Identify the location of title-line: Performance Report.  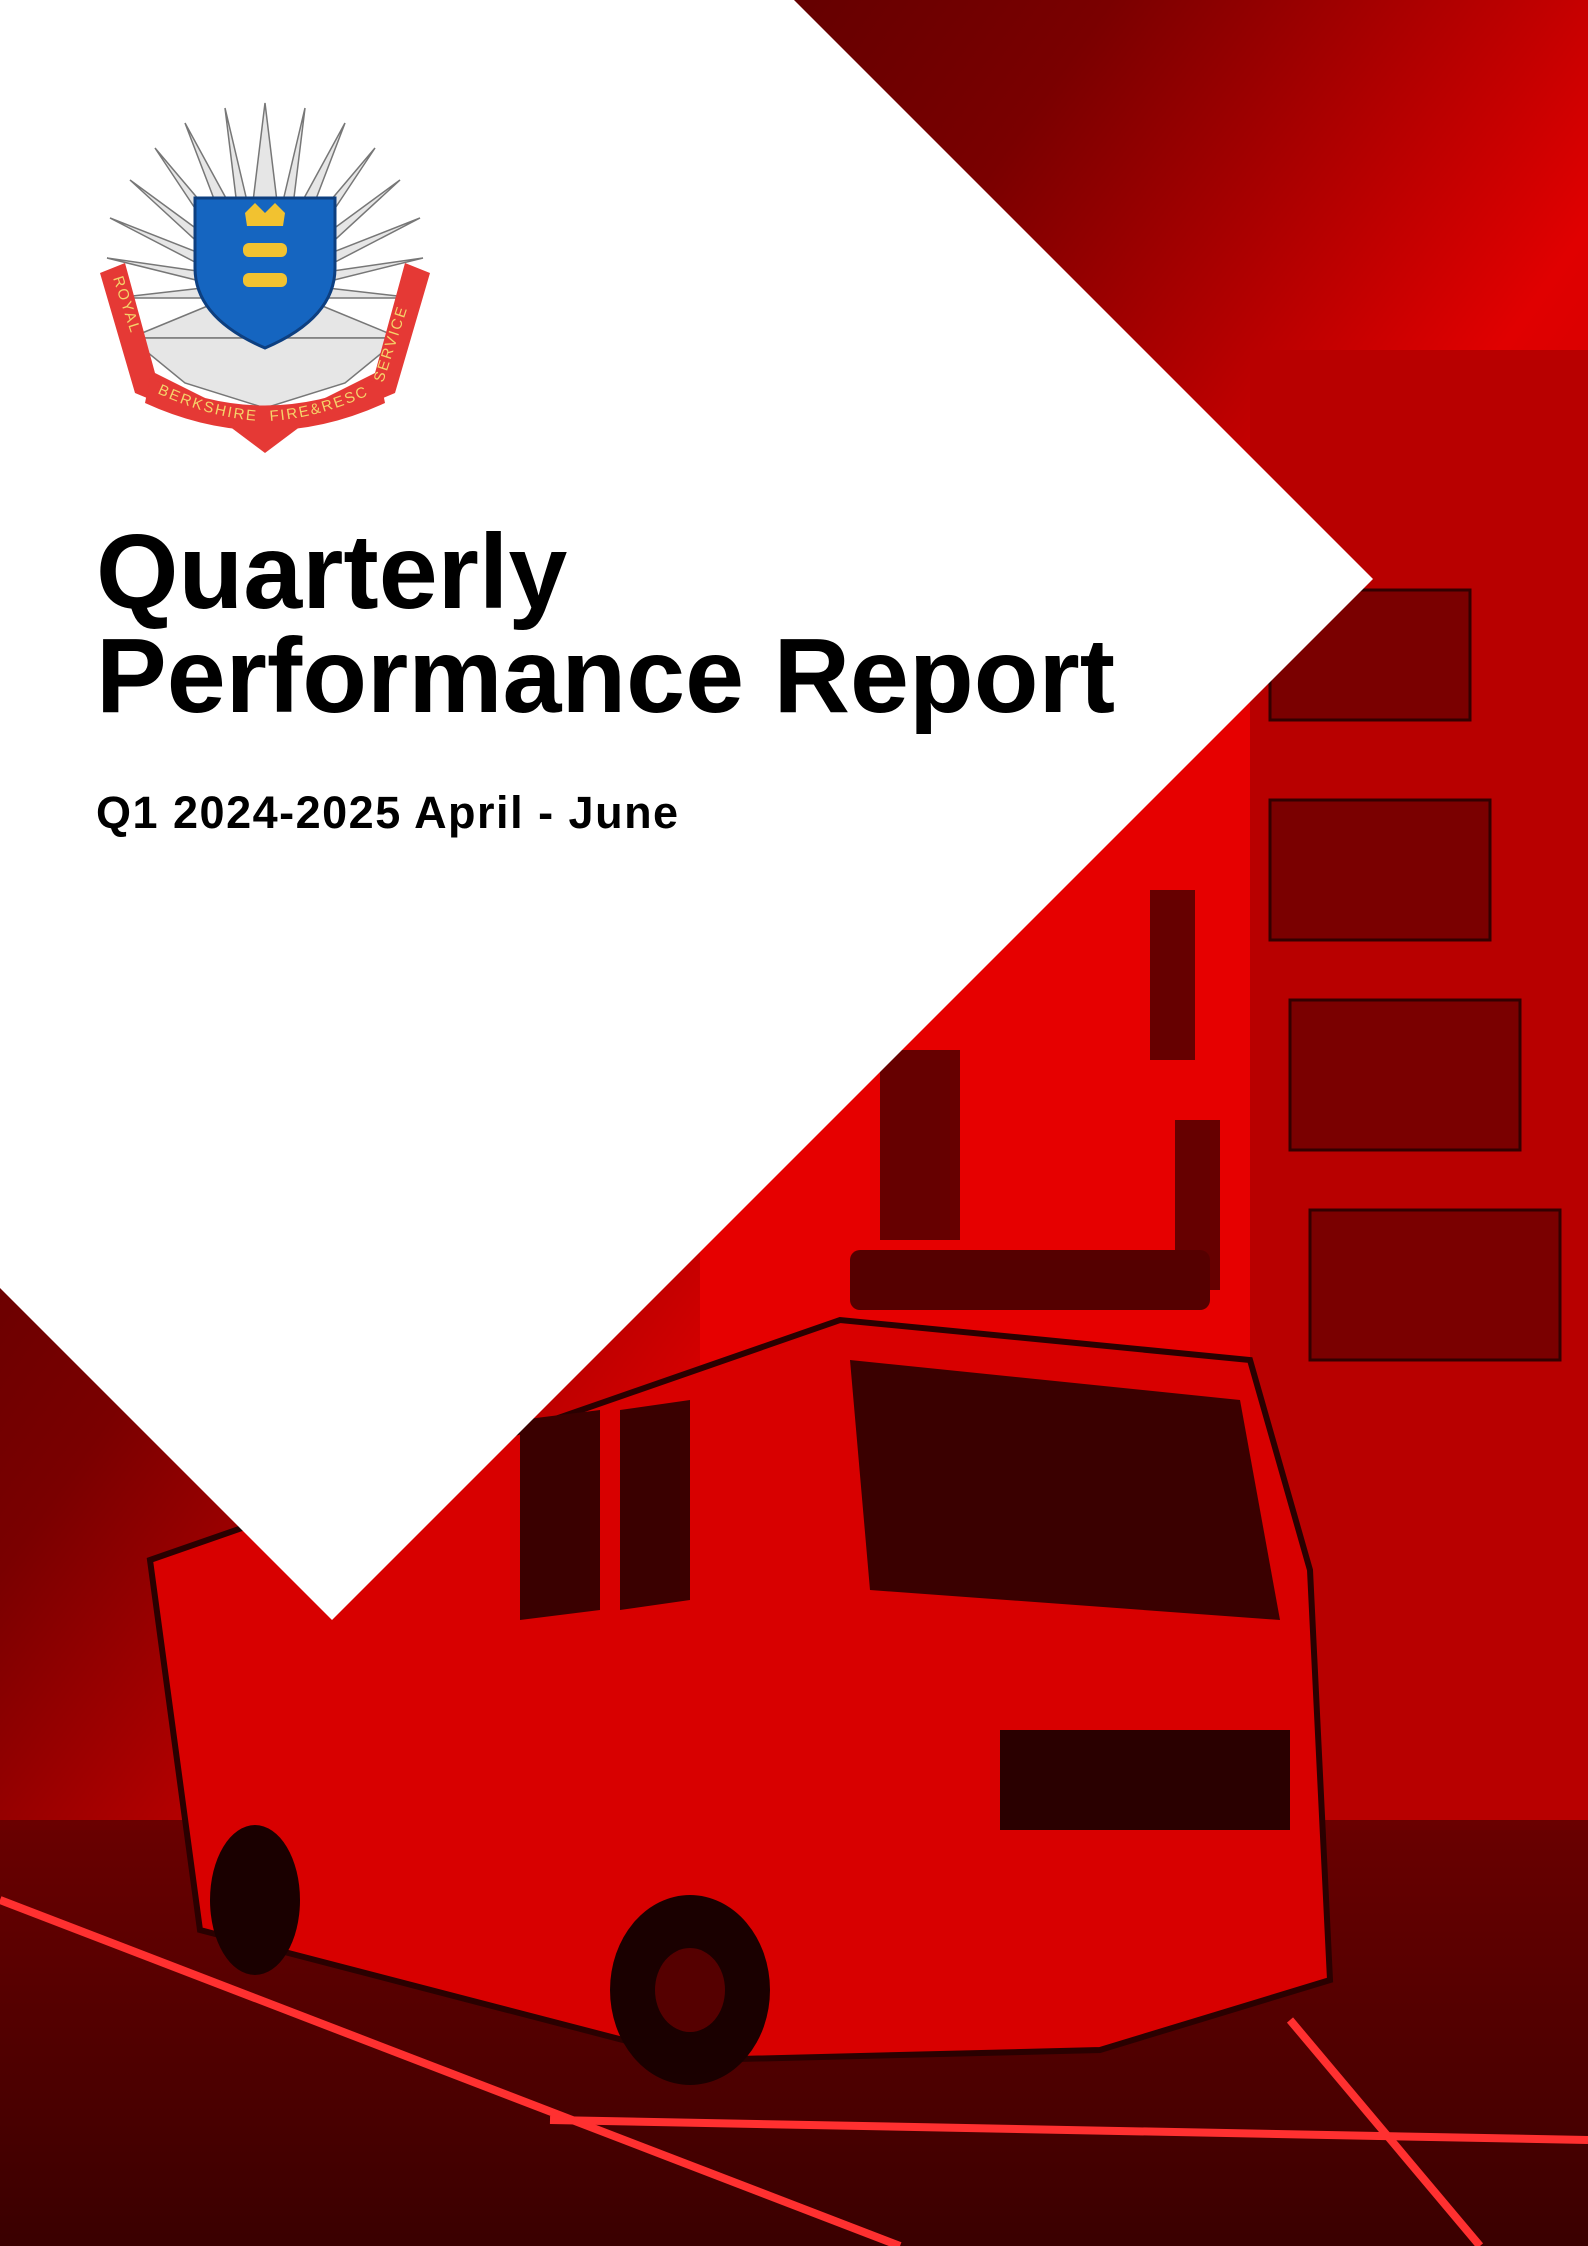
(605, 676).